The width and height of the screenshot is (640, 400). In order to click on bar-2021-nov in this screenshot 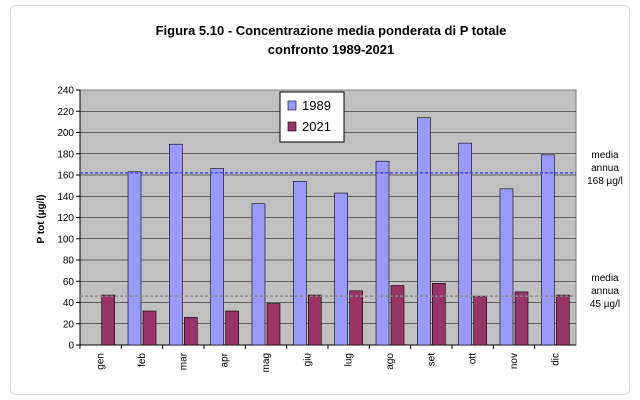, I will do `click(521, 318)`.